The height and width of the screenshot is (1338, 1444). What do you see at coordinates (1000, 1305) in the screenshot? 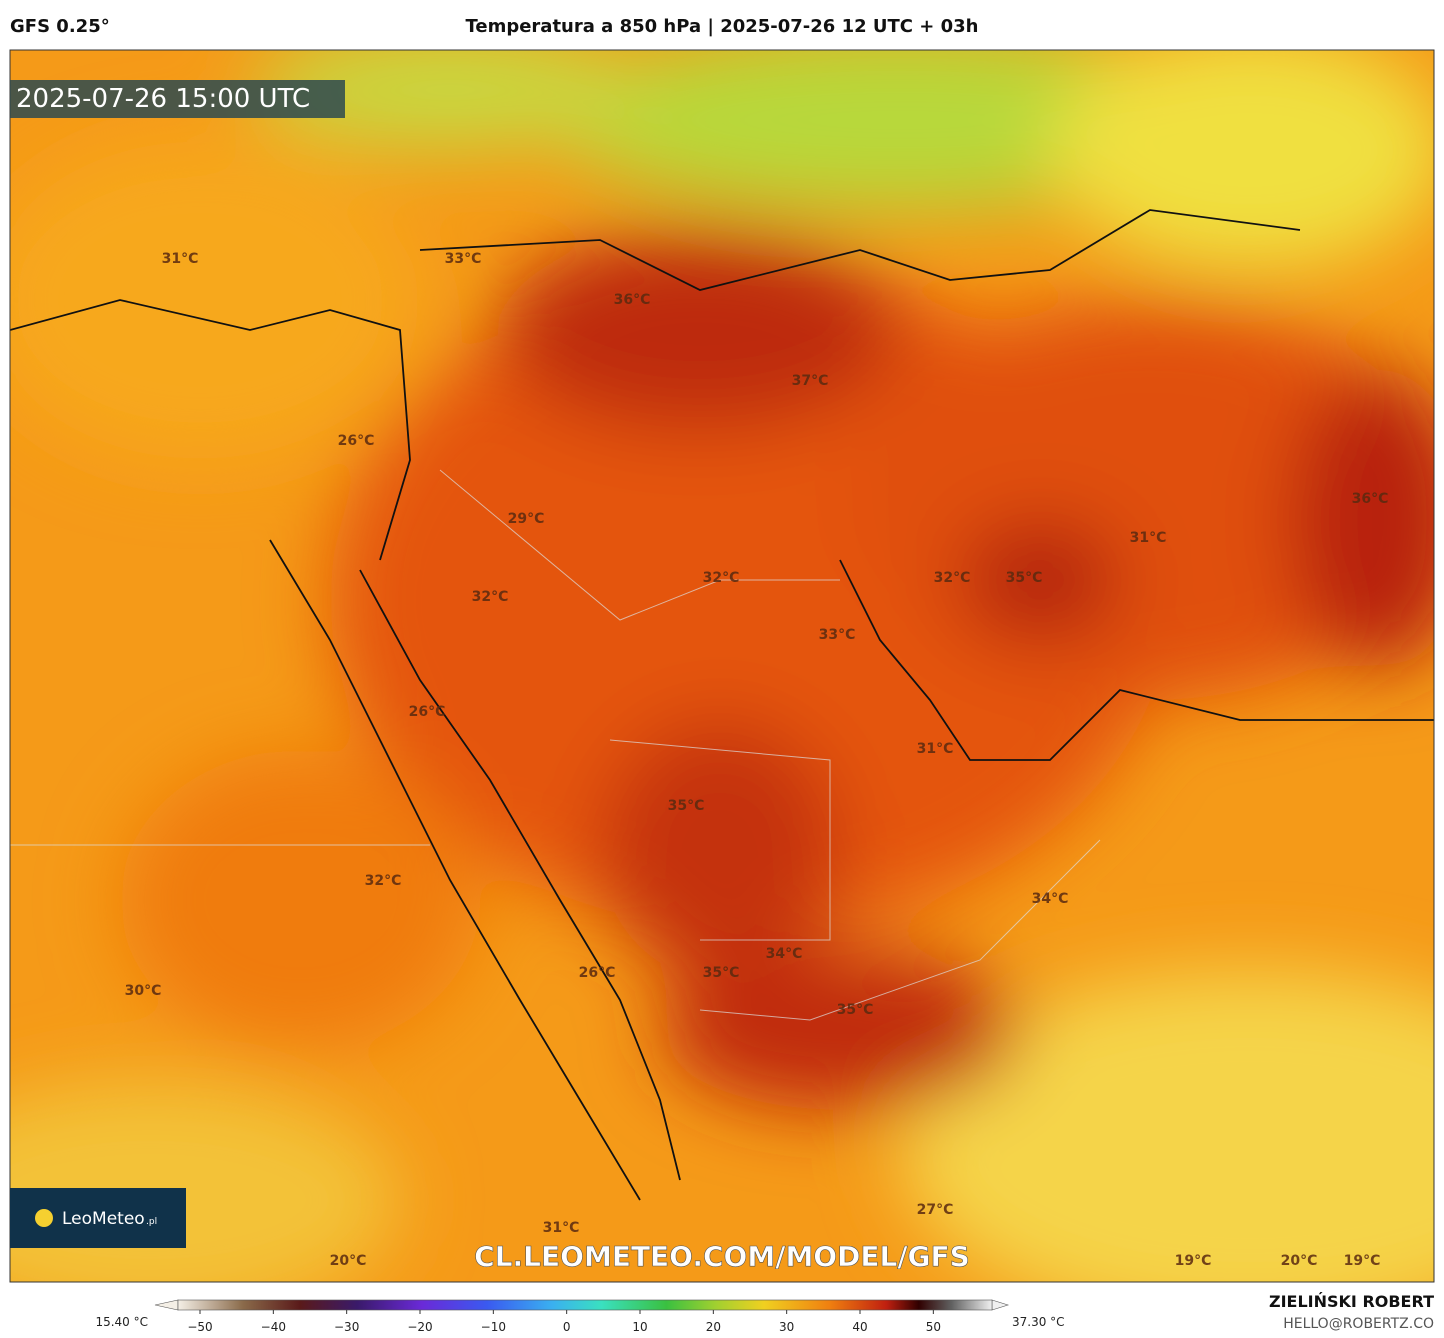
I see `colorbar-right-arrow` at bounding box center [1000, 1305].